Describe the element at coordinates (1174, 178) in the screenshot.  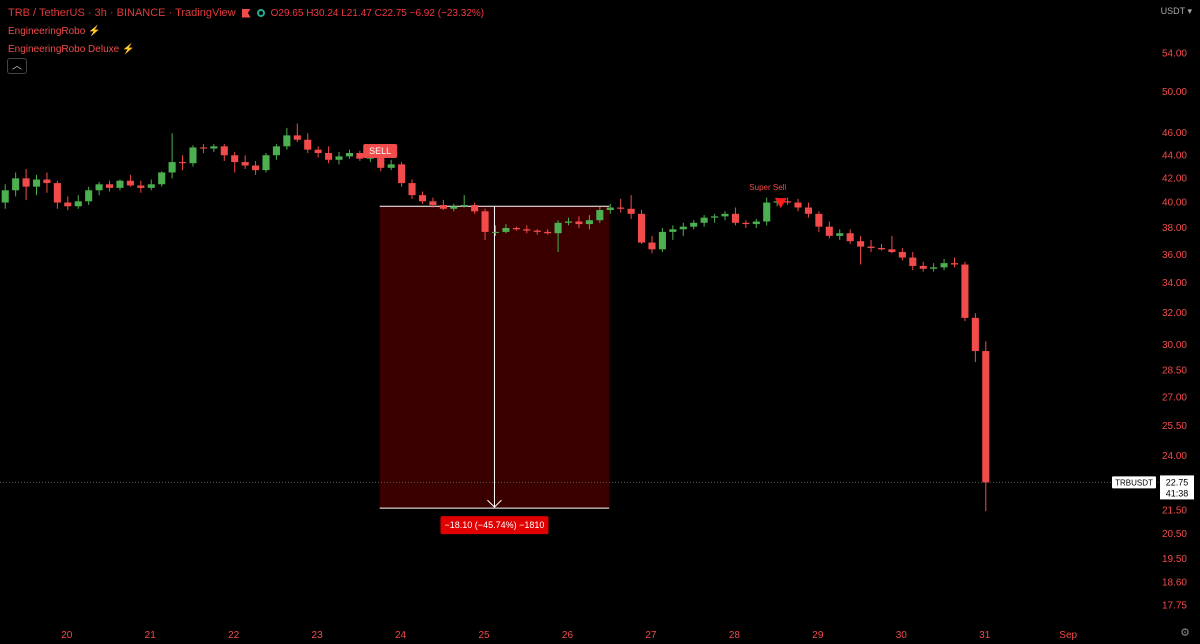
I see `y-tick-label: 42.00` at that location.